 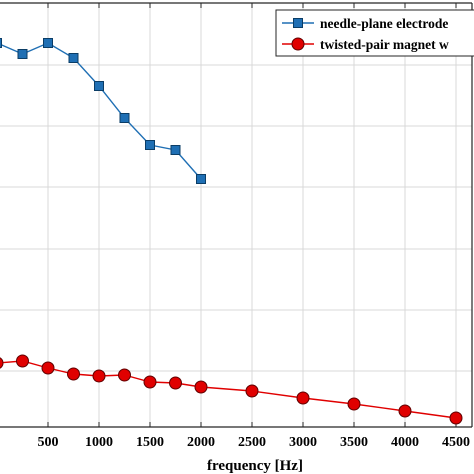 I want to click on x-tick-label: 0, so click(x=0, y=442).